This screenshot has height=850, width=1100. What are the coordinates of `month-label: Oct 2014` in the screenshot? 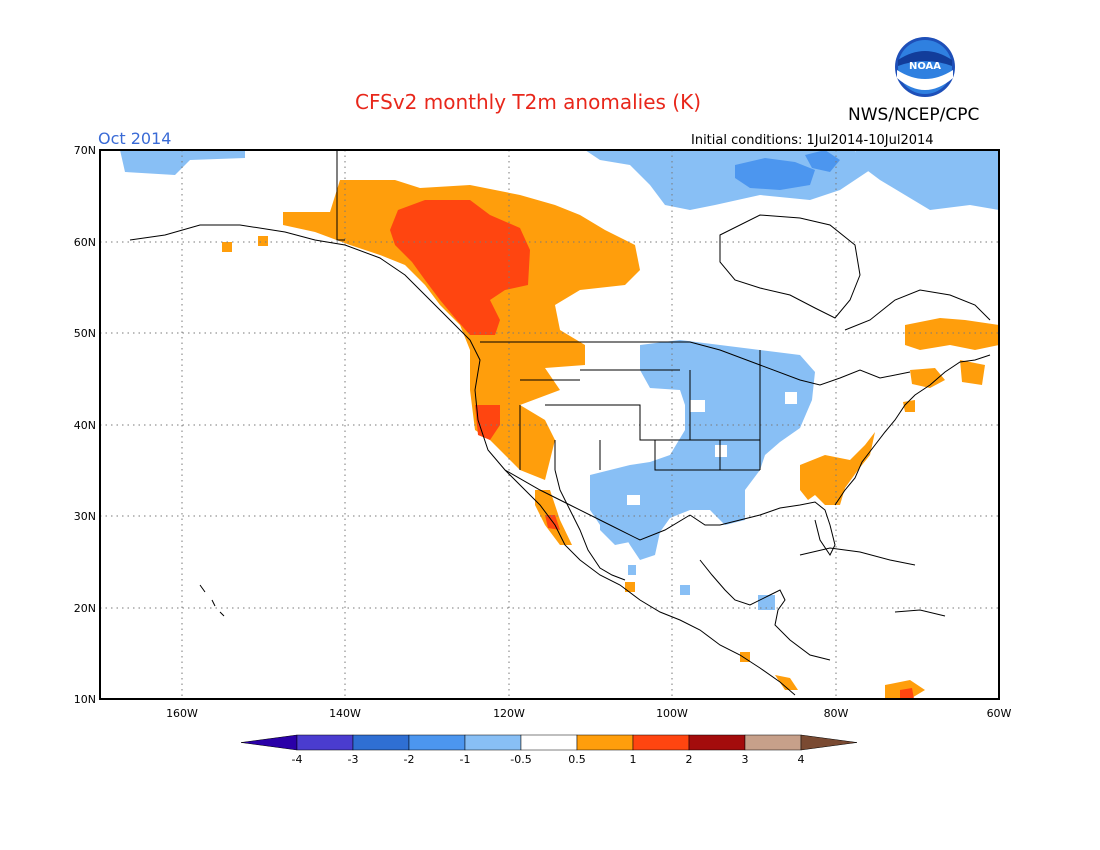 It's located at (134, 138).